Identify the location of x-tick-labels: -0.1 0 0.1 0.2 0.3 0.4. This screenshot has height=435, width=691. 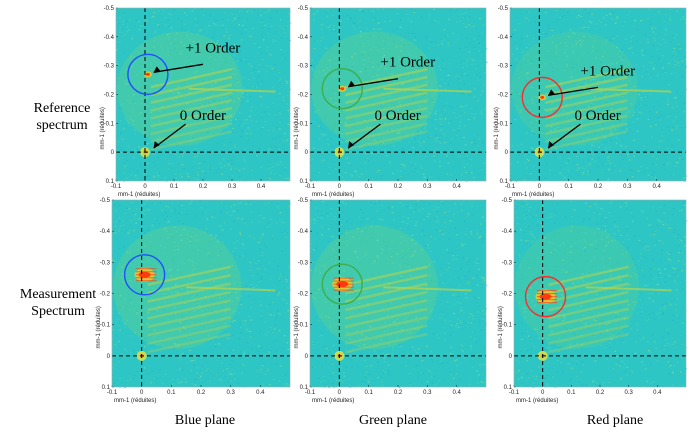
(585, 390).